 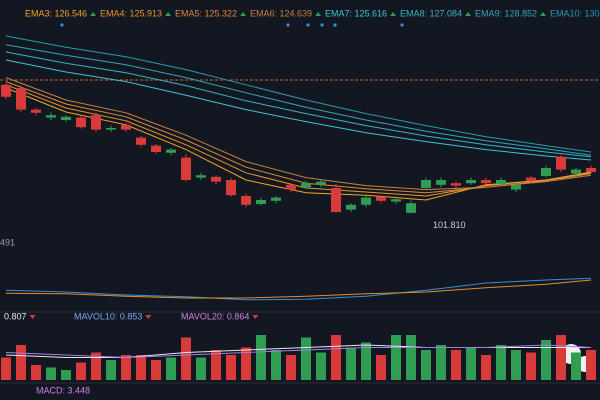 What do you see at coordinates (206, 13) in the screenshot?
I see `legend-label: EMA5: 125.322` at bounding box center [206, 13].